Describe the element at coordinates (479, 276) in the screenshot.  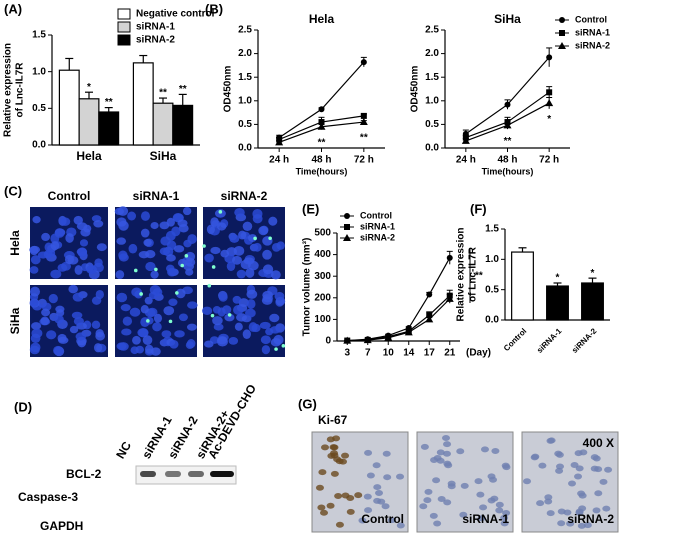
I see `annotation: **` at that location.